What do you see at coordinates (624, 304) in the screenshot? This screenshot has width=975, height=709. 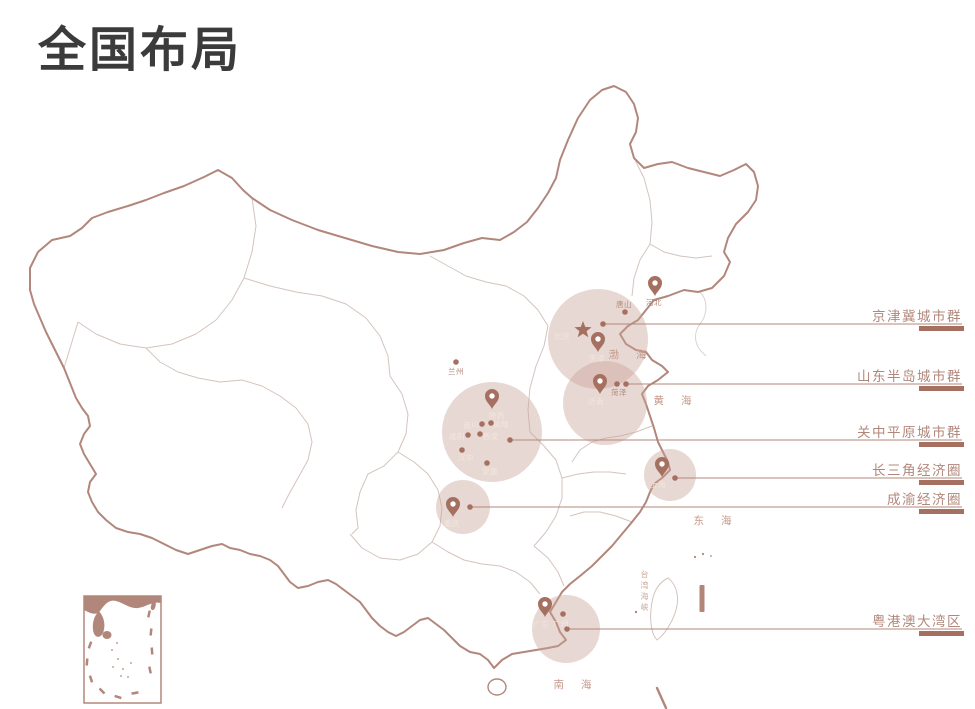 I see `label-tangshan: 唐山` at bounding box center [624, 304].